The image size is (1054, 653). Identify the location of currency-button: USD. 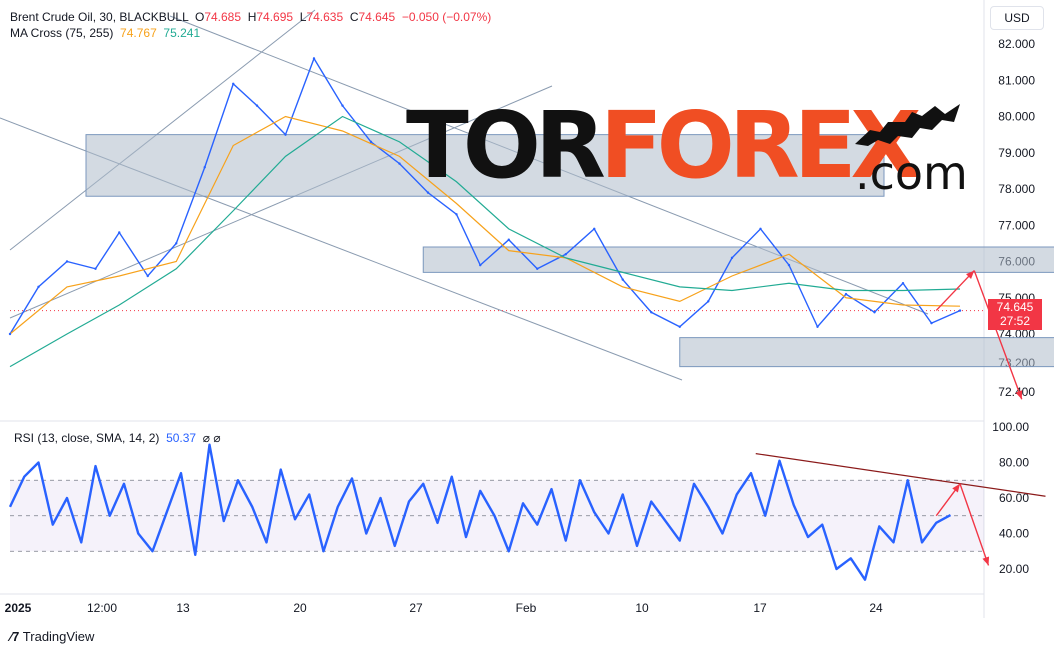
(1017, 18).